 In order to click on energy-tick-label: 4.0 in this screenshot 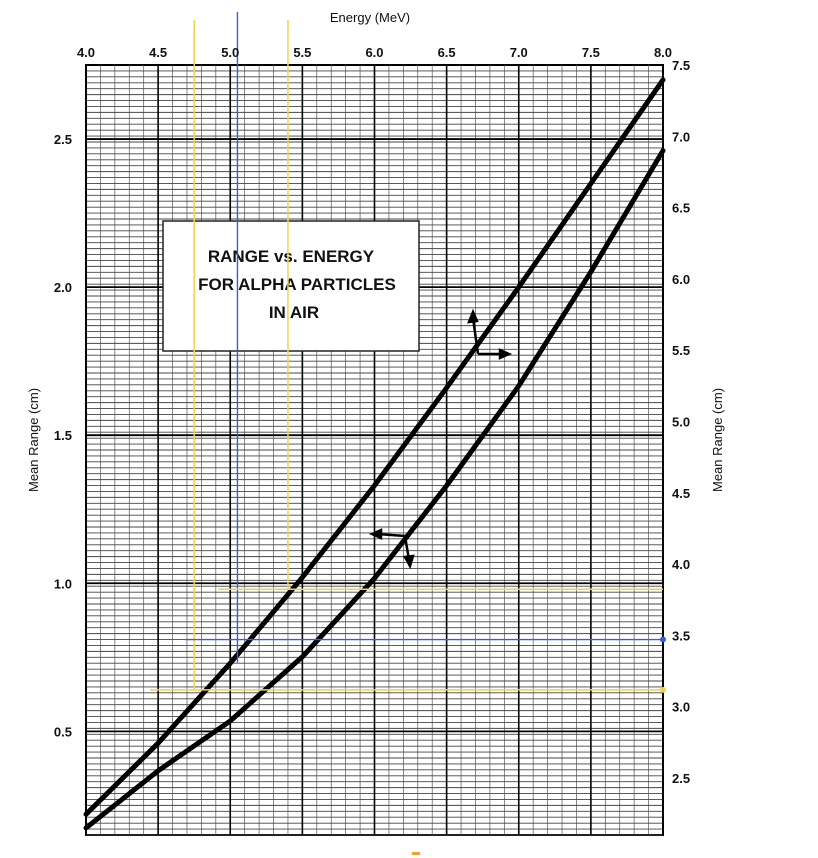, I will do `click(86, 52)`.